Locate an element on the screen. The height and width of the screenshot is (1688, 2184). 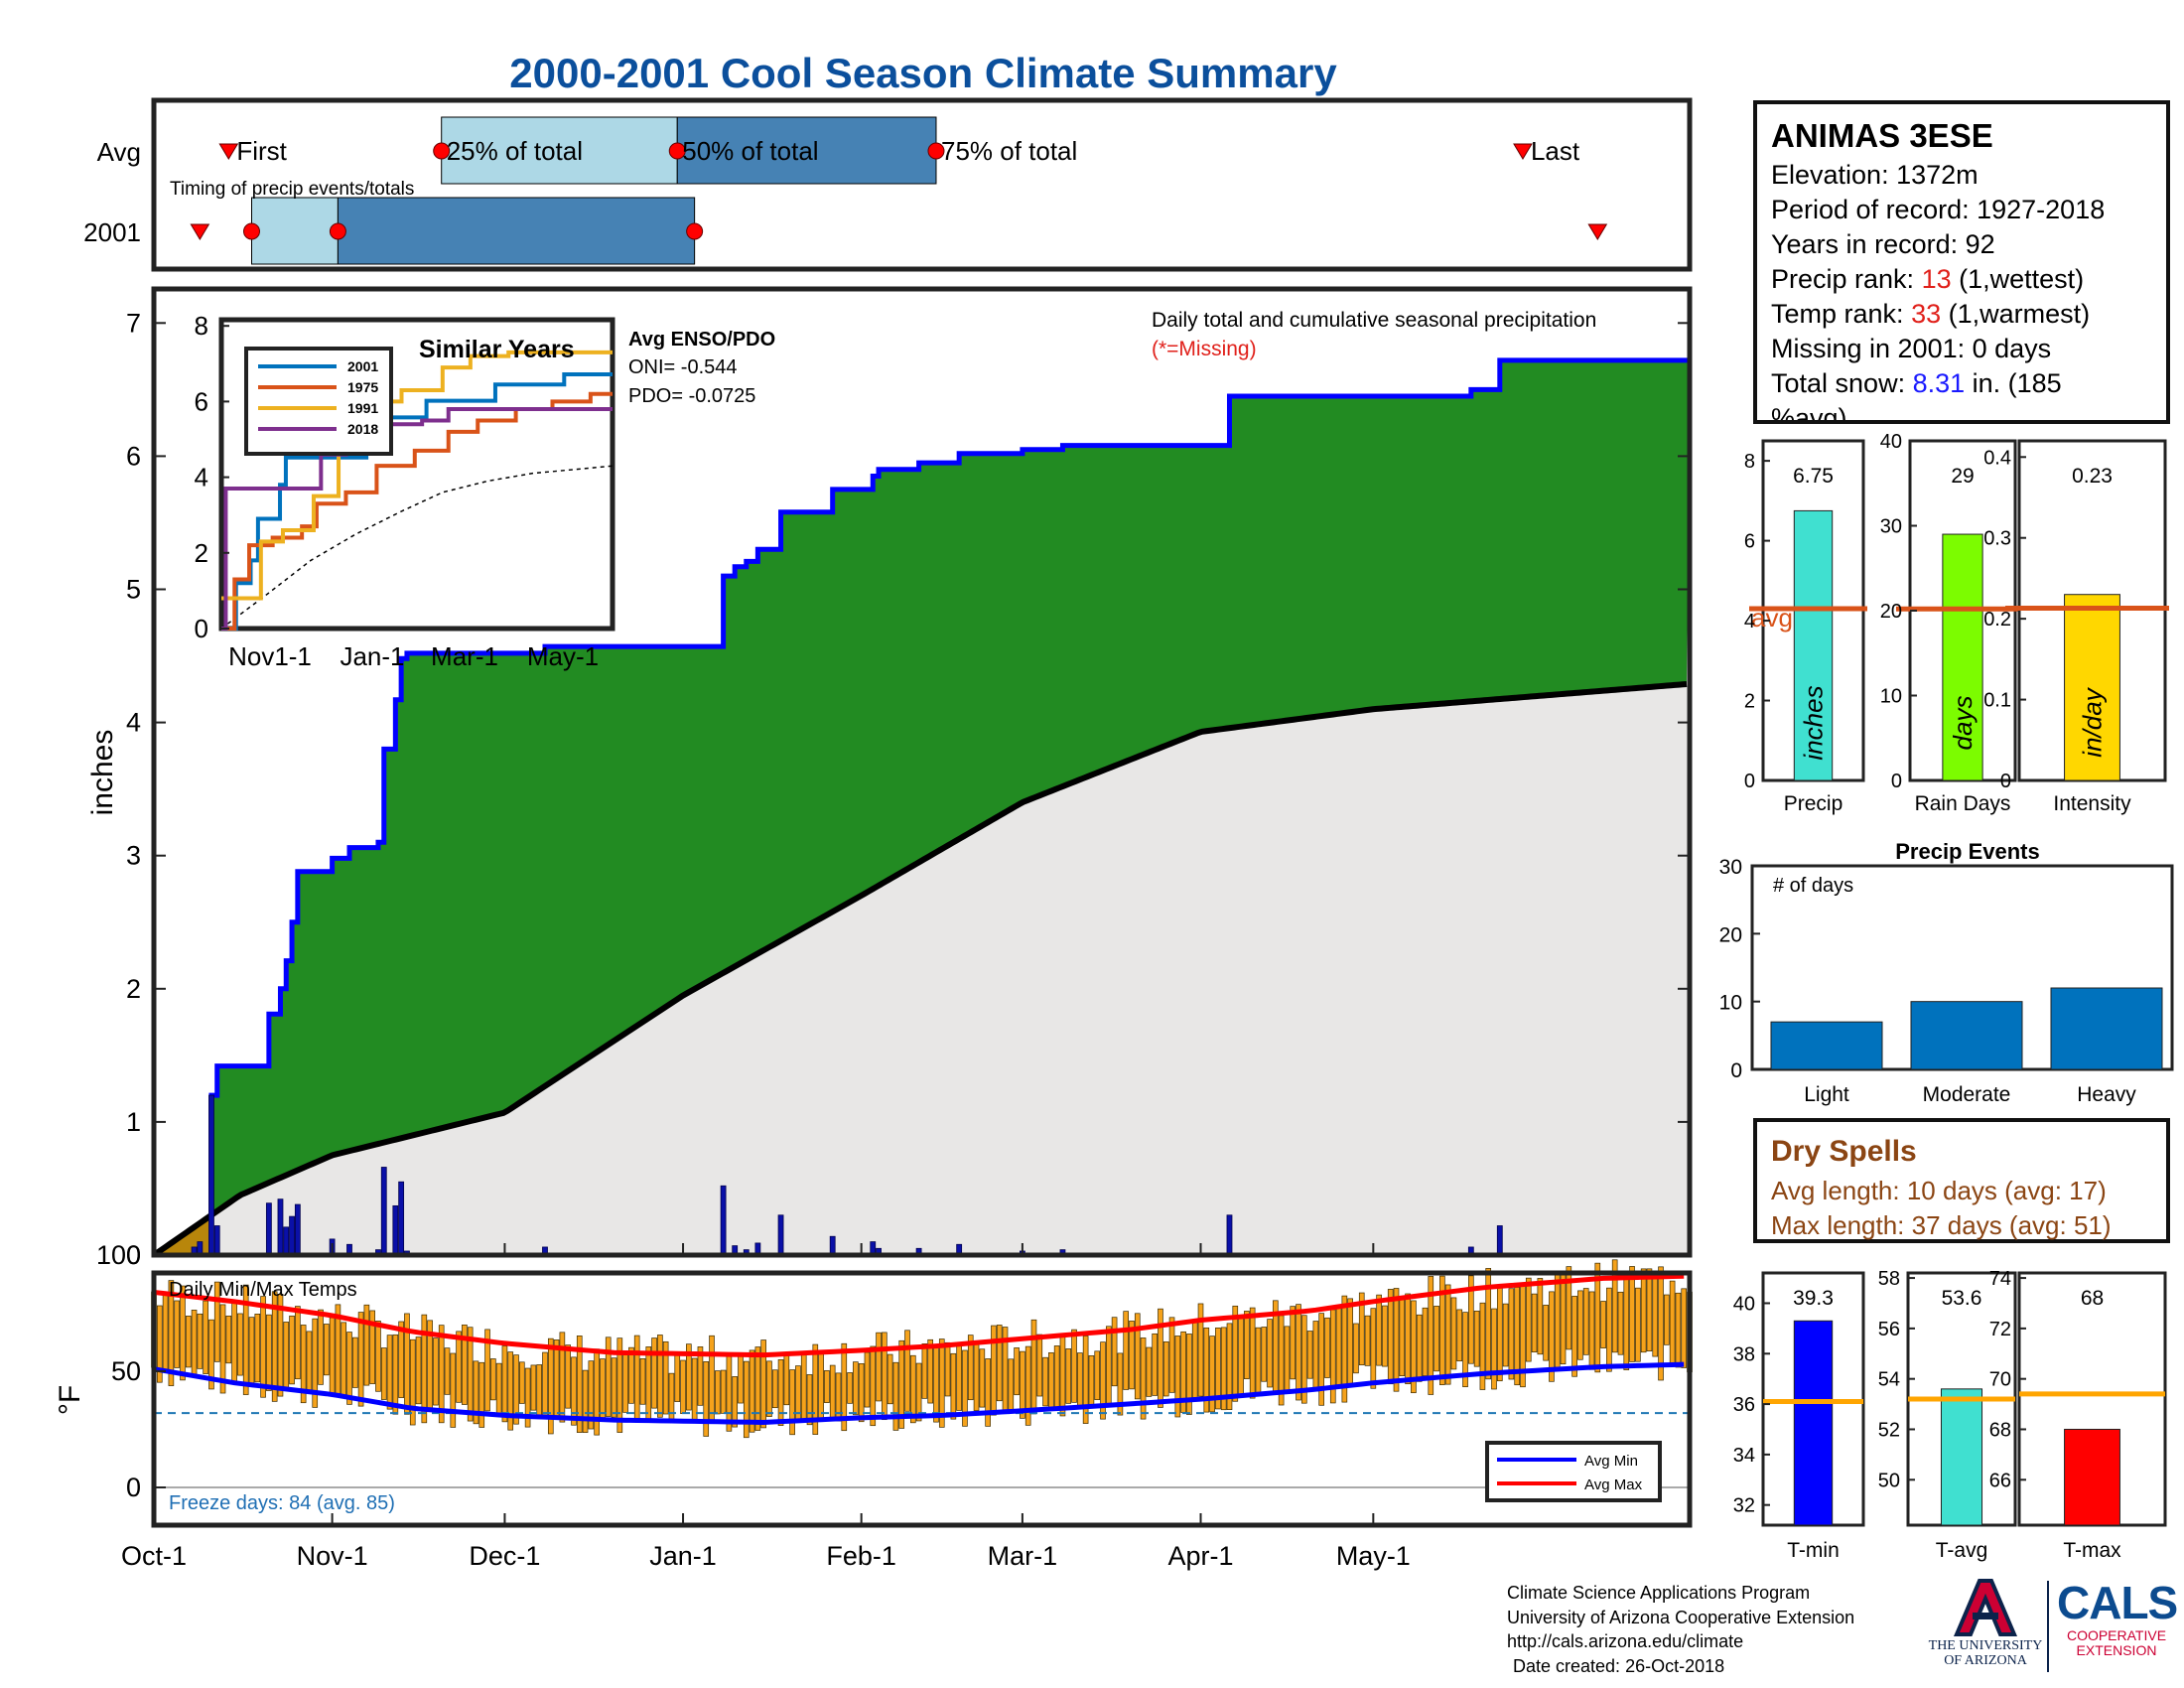
events-tick-label: 0 is located at coordinates (1736, 1070).